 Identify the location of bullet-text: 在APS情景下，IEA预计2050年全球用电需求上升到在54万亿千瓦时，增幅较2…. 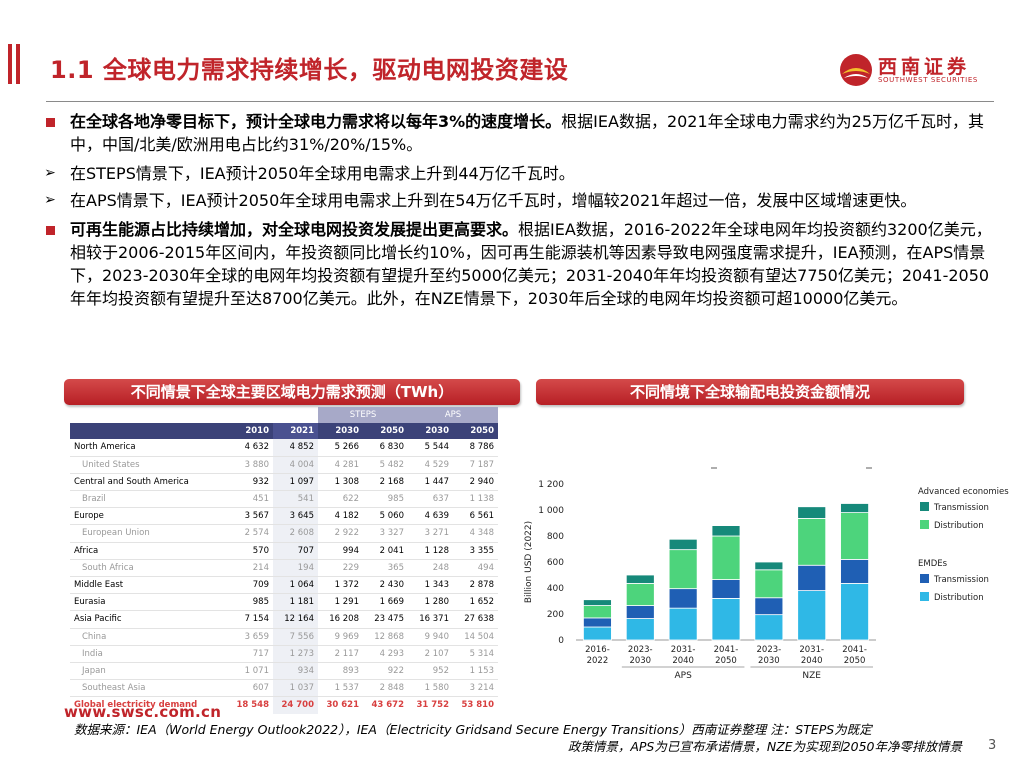
(493, 200).